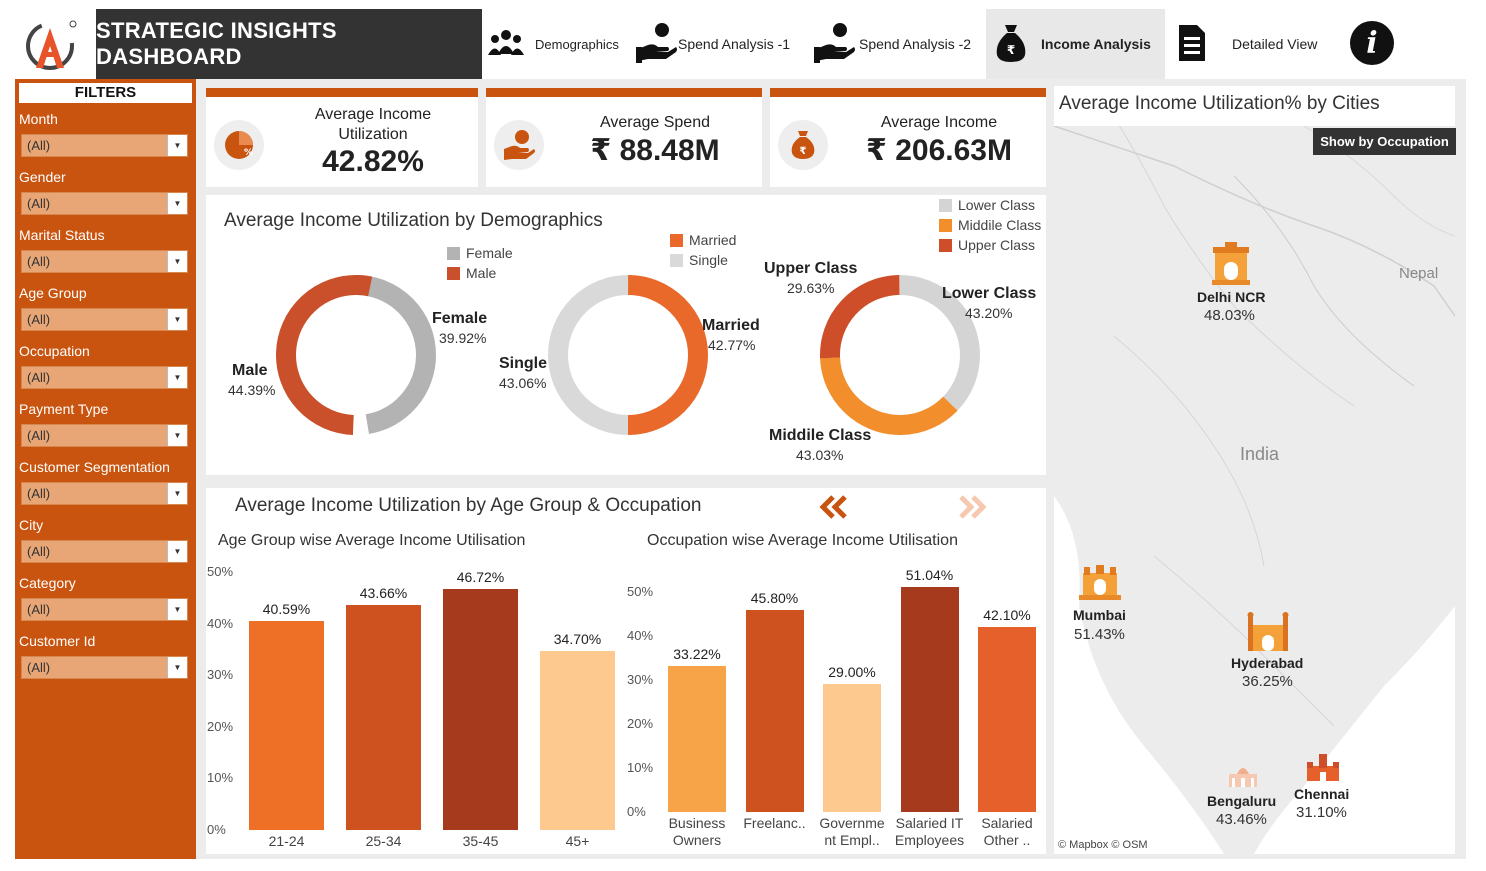 This screenshot has height=871, width=1486. I want to click on filter-label-age-group: Age Group, so click(53, 293).